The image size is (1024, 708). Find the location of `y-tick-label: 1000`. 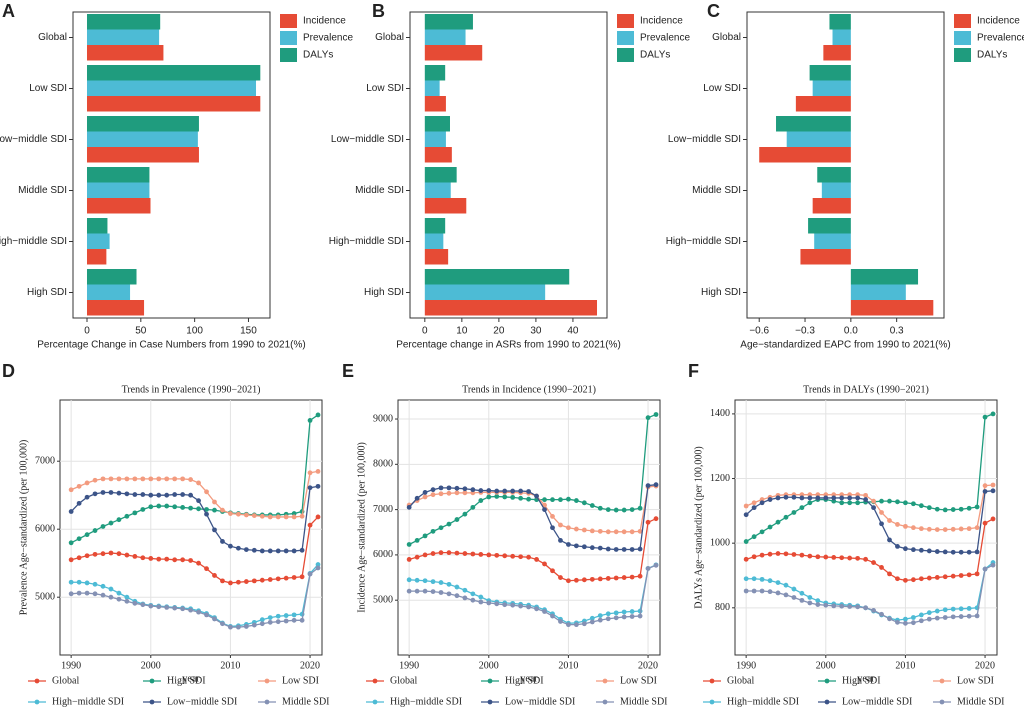

y-tick-label: 1000 is located at coordinates (720, 542).